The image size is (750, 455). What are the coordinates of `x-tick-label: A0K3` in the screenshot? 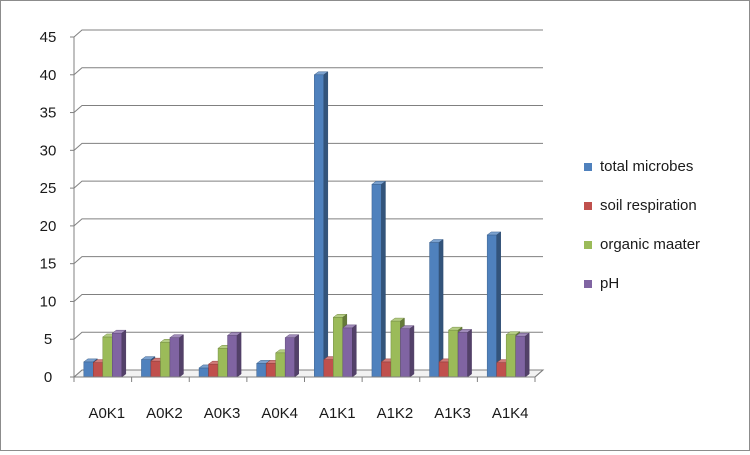 It's located at (222, 413).